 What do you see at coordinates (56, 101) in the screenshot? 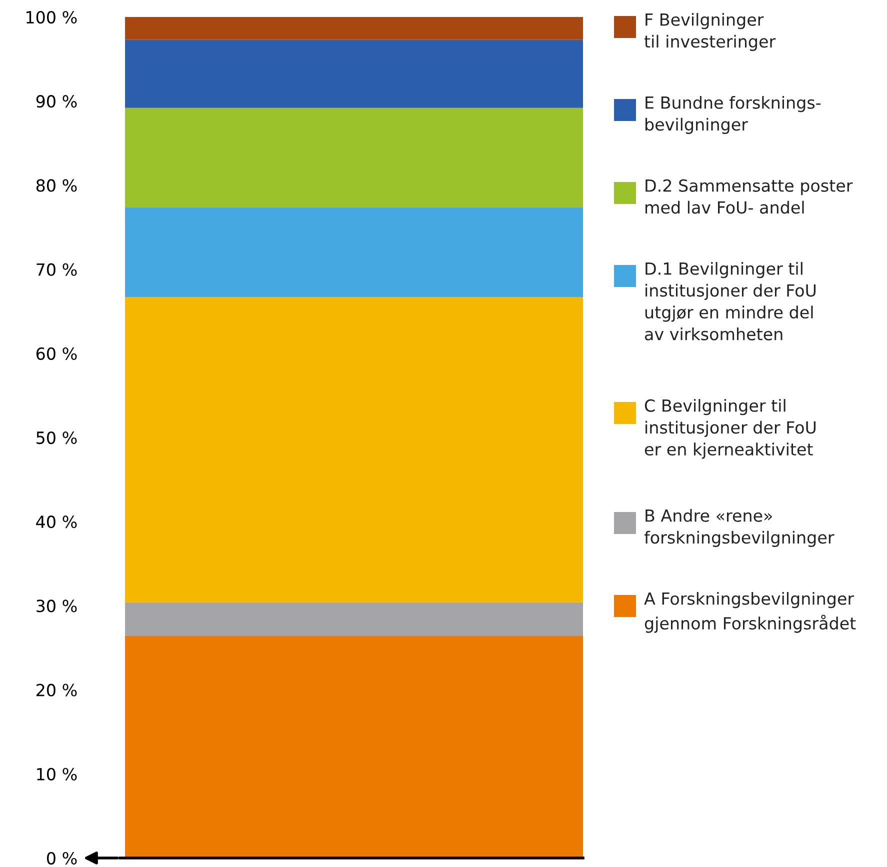
I see `y-tick-label: 90 %` at bounding box center [56, 101].